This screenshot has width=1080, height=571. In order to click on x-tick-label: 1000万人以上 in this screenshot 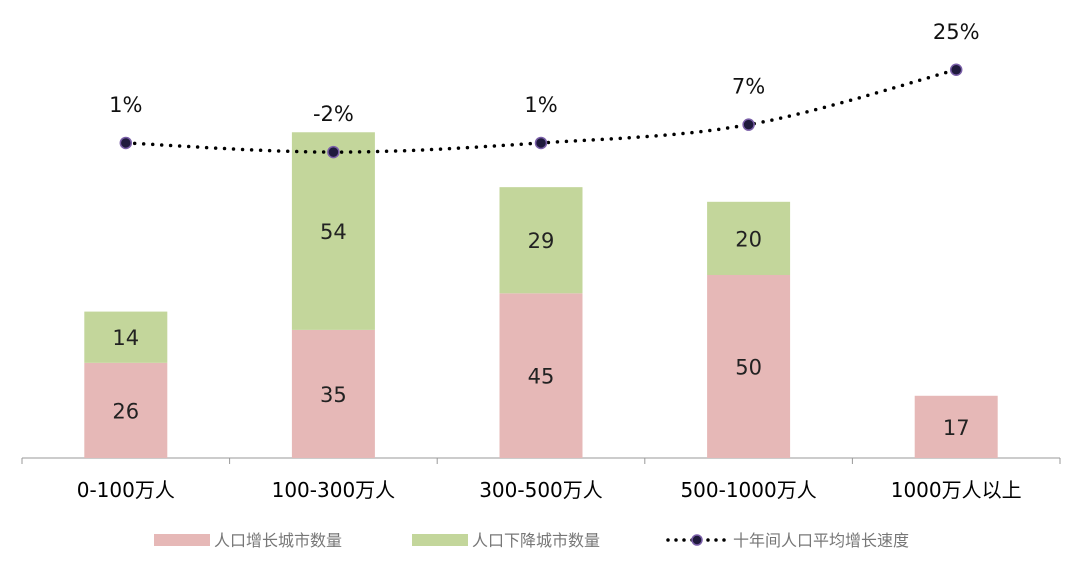, I will do `click(956, 490)`.